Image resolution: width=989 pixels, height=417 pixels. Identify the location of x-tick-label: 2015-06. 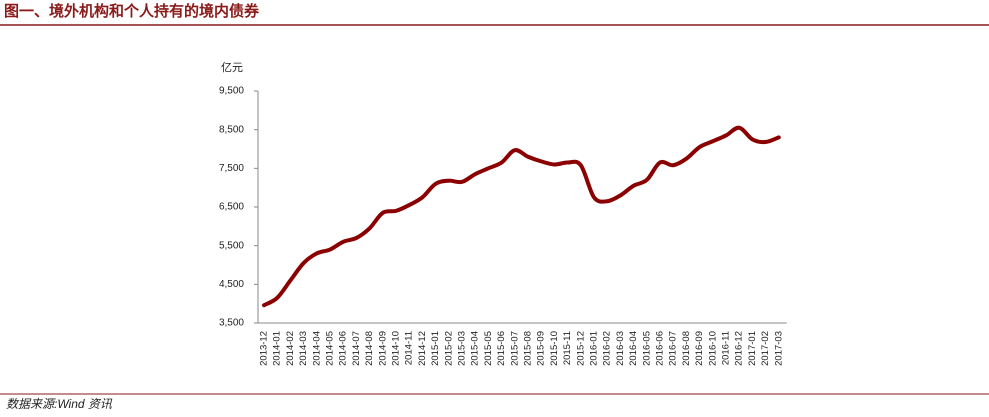
(501, 348).